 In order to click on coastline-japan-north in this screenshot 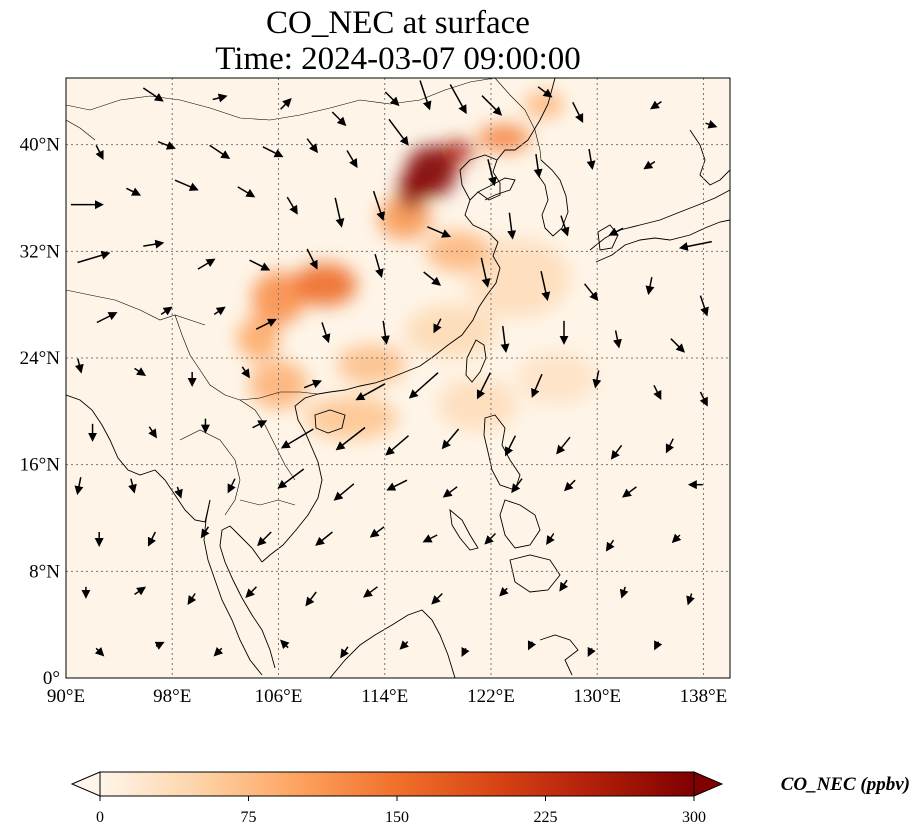, I will do `click(709, 157)`.